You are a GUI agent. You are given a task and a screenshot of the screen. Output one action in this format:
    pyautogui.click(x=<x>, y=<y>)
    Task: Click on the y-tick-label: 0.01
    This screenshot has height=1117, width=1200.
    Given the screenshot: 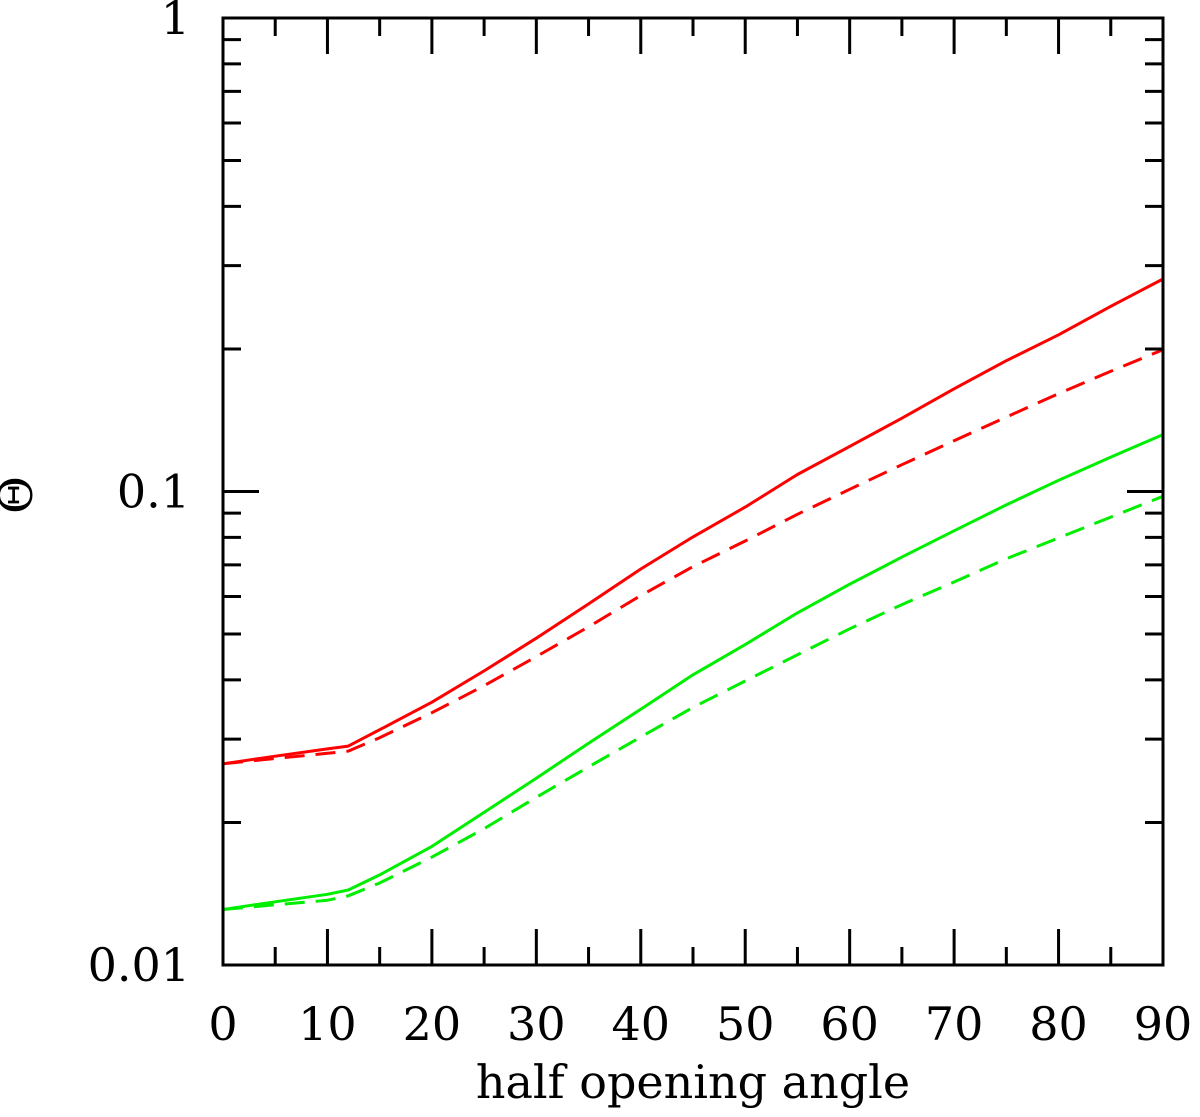 What is the action you would take?
    pyautogui.click(x=139, y=965)
    